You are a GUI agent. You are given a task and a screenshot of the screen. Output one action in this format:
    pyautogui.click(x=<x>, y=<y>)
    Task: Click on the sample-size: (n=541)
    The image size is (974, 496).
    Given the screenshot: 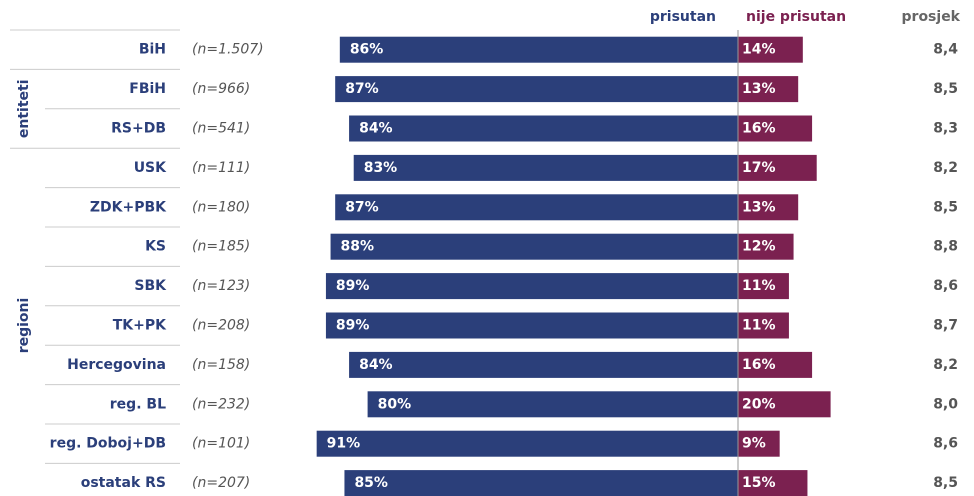 What is the action you would take?
    pyautogui.click(x=221, y=129)
    